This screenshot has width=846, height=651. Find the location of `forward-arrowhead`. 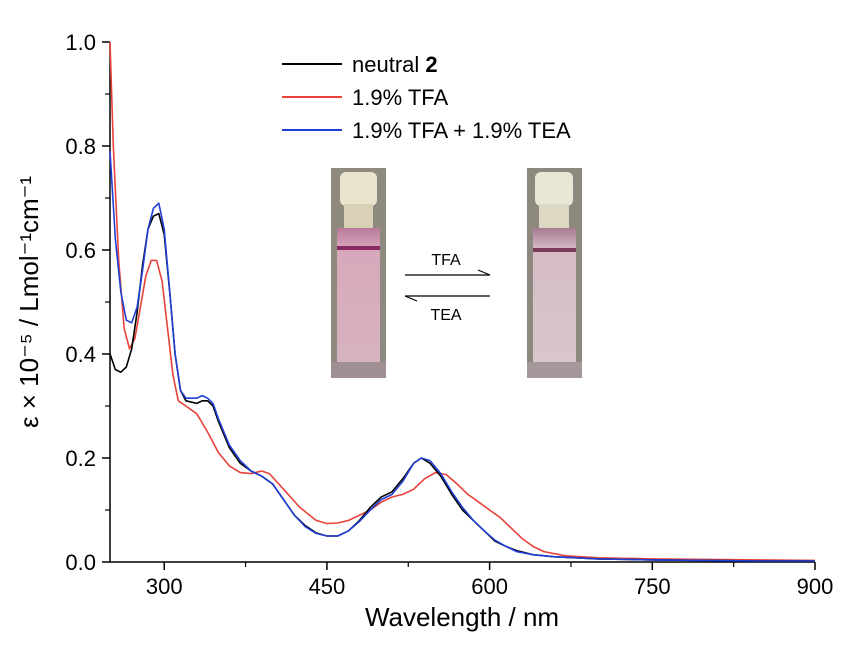

forward-arrowhead is located at coordinates (484, 272).